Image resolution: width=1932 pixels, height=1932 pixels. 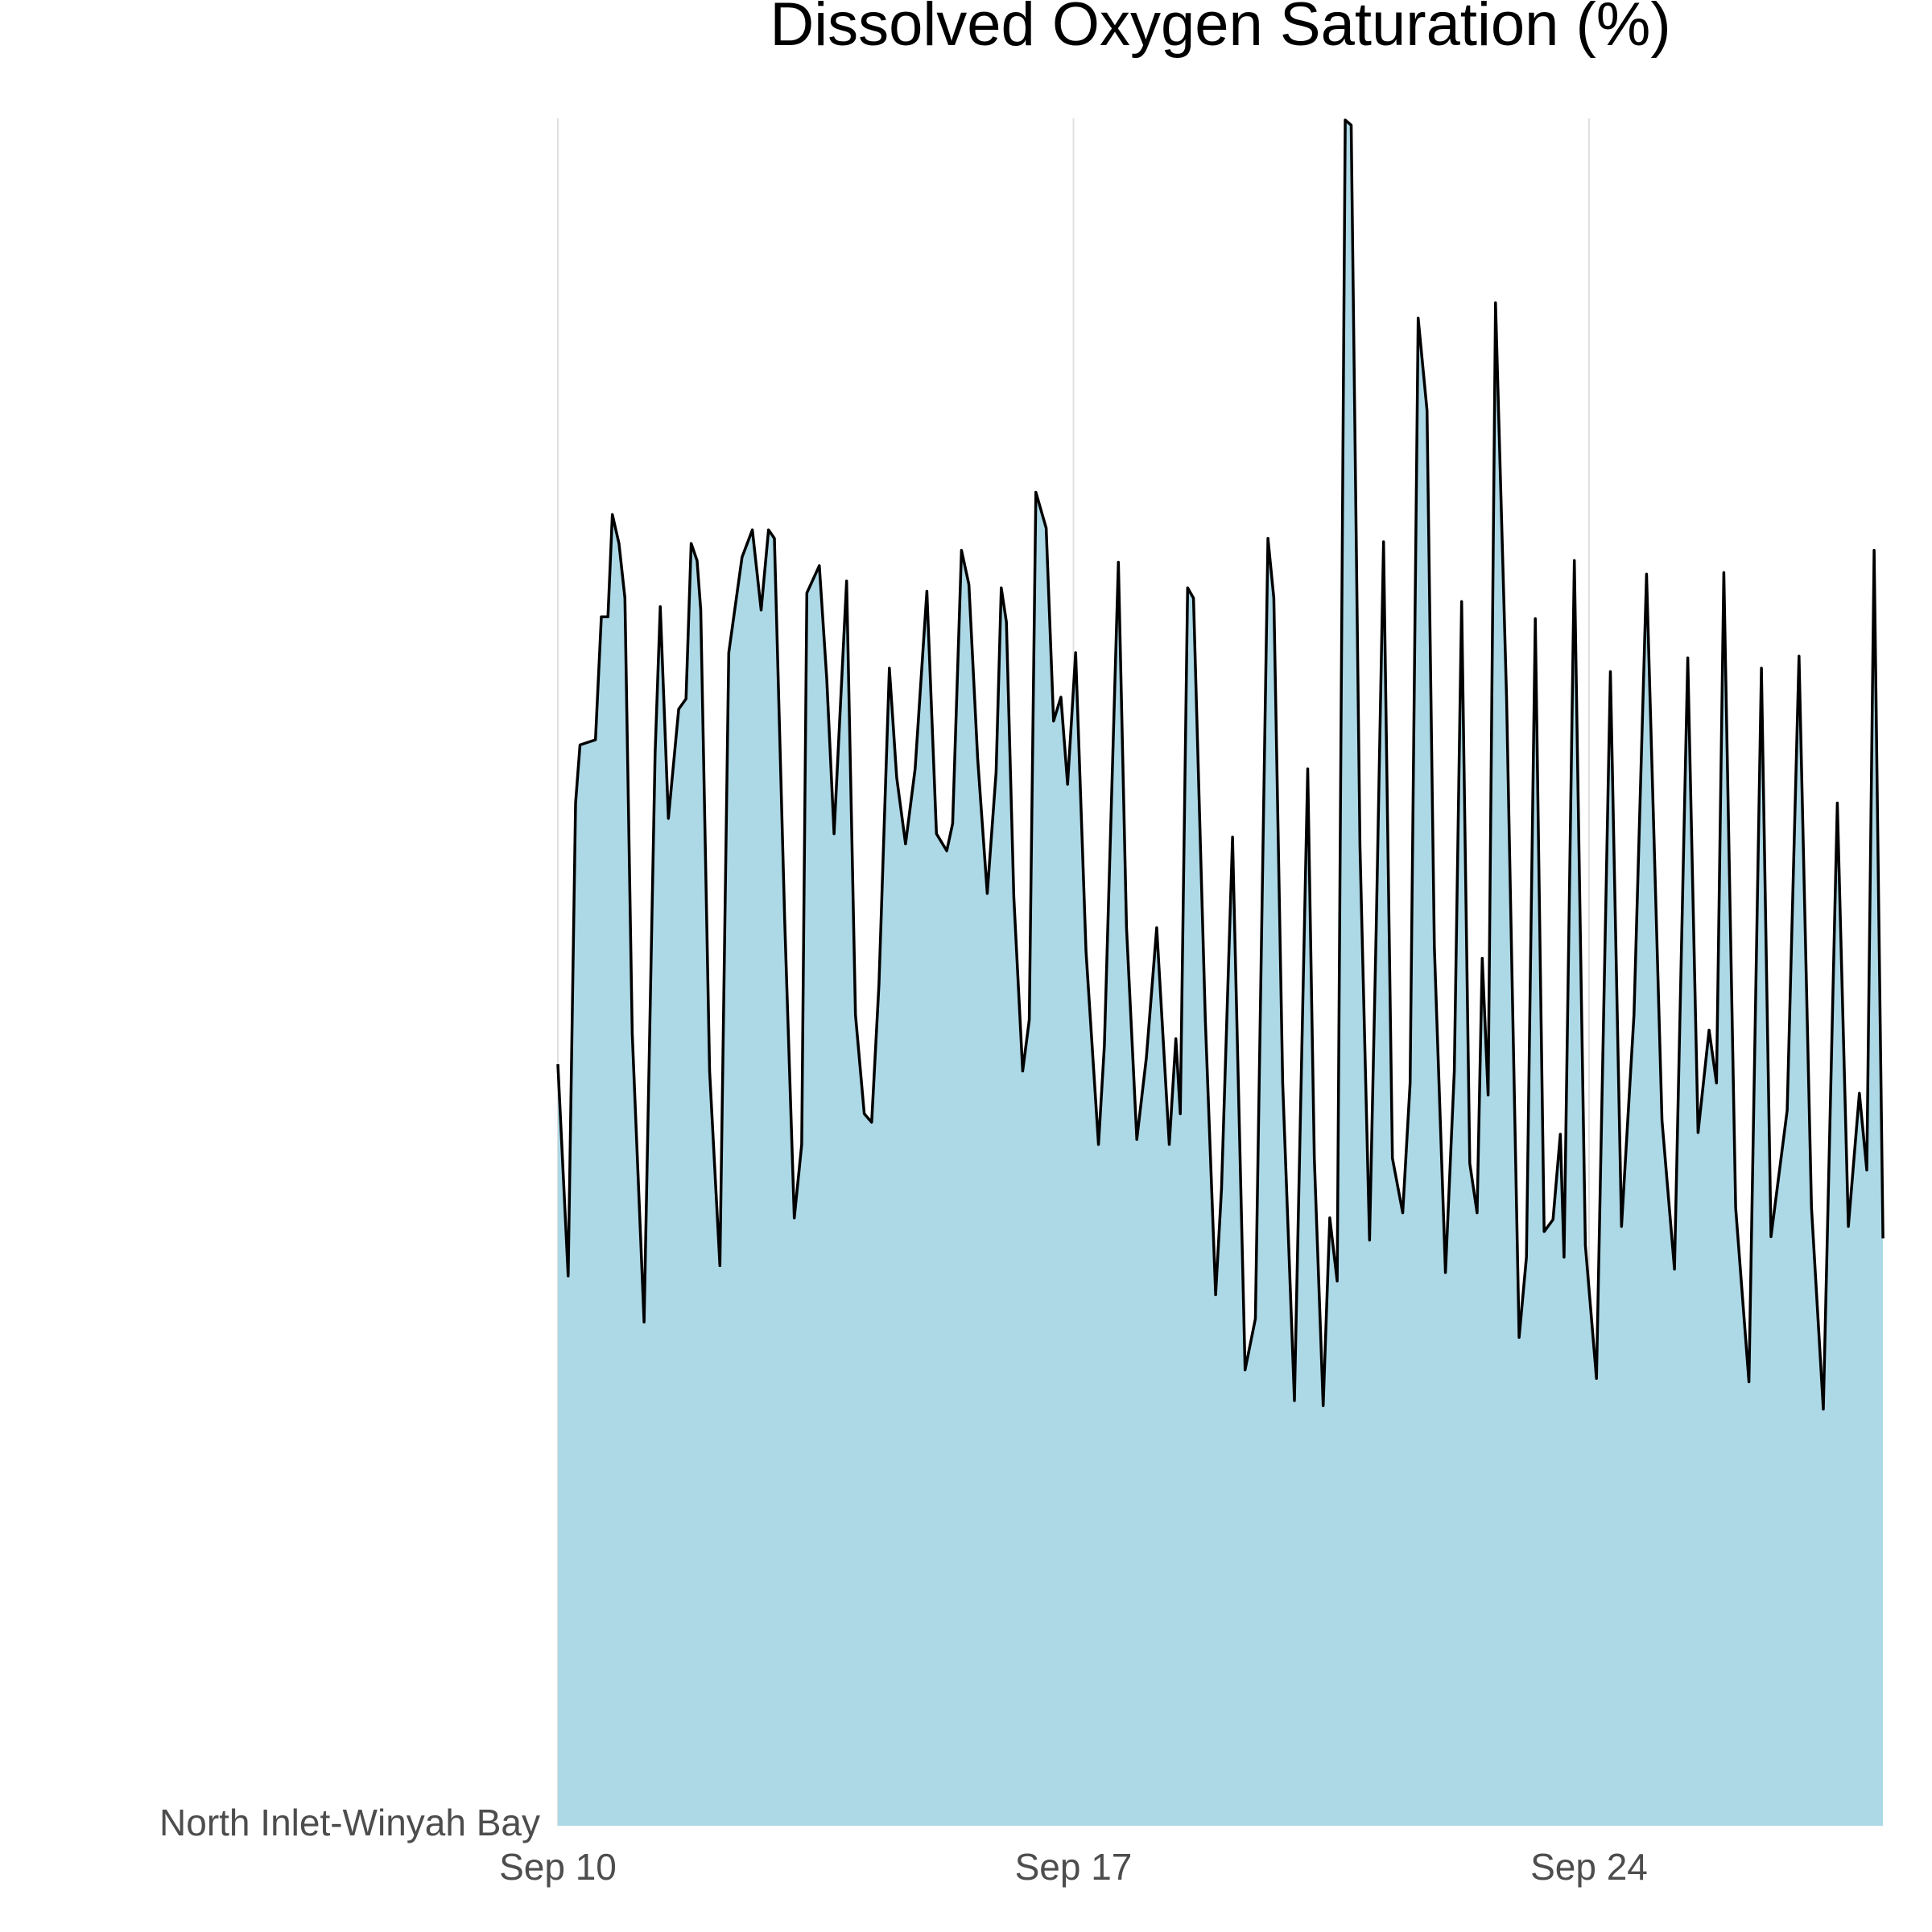 What do you see at coordinates (1220, 29) in the screenshot?
I see `chart-title: Dissolved Oxygen Saturation (%)` at bounding box center [1220, 29].